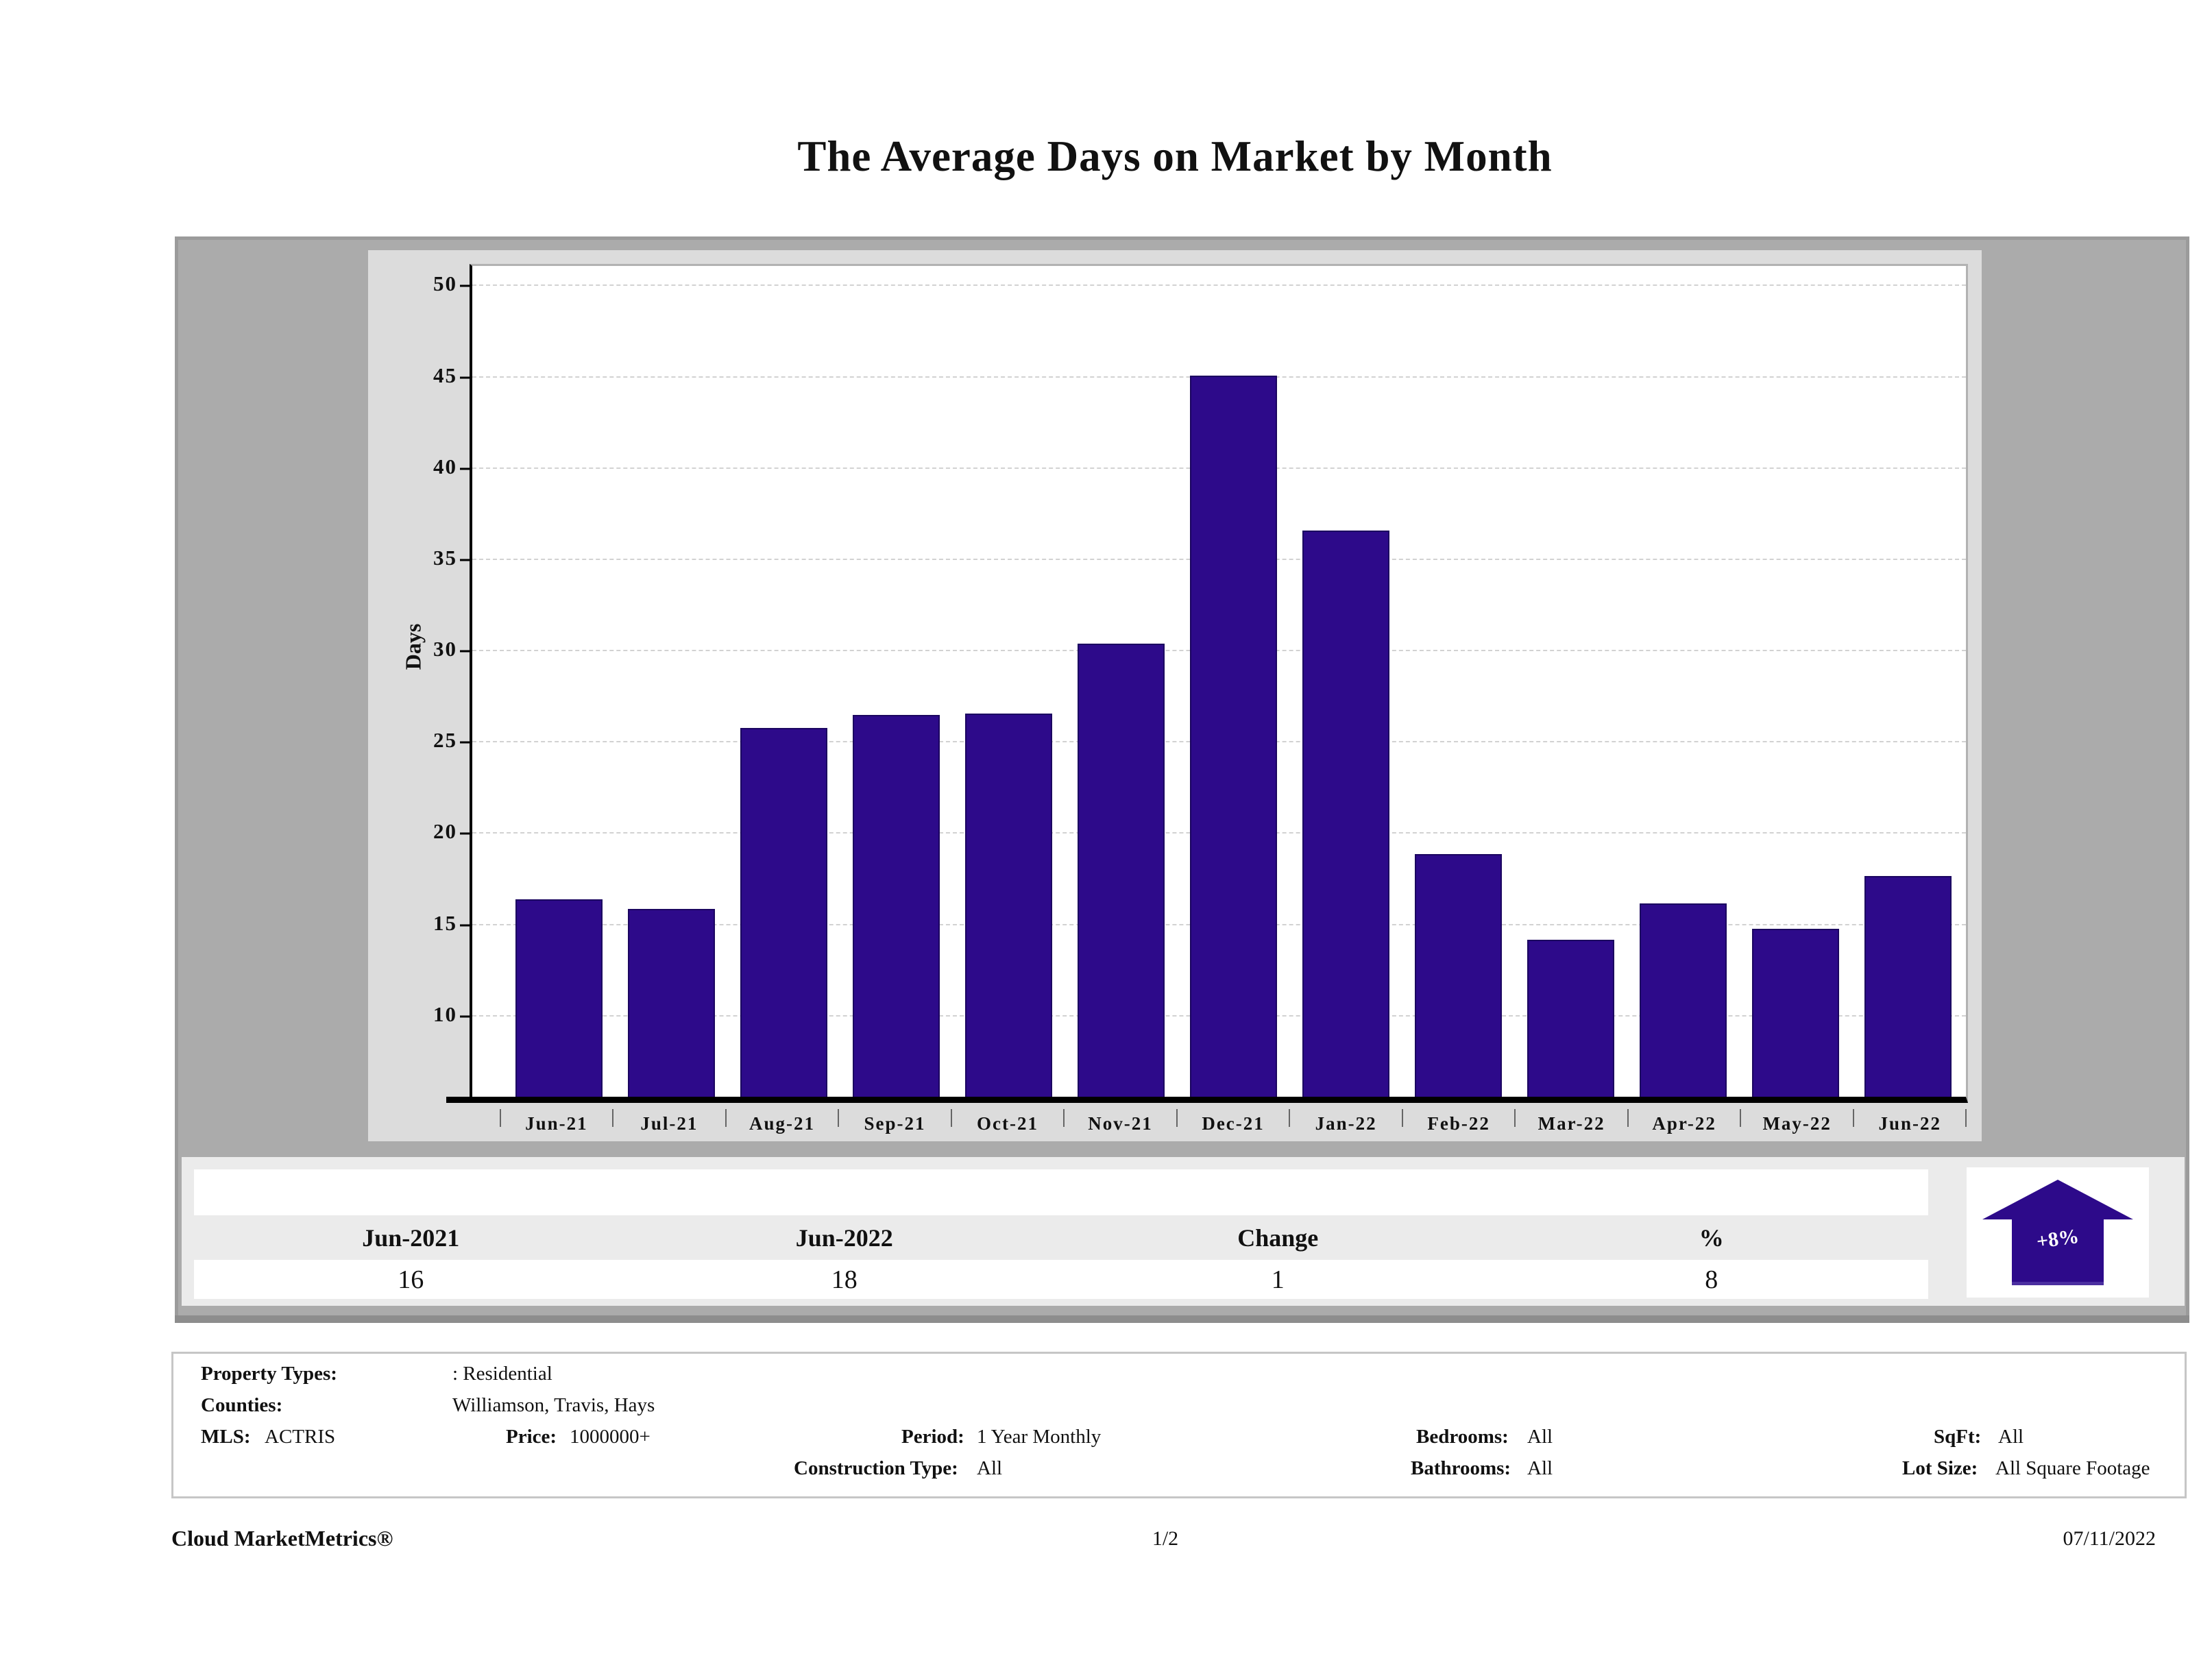 This screenshot has height=1678, width=2212. Describe the element at coordinates (990, 1468) in the screenshot. I see `construction-type-value: All` at that location.